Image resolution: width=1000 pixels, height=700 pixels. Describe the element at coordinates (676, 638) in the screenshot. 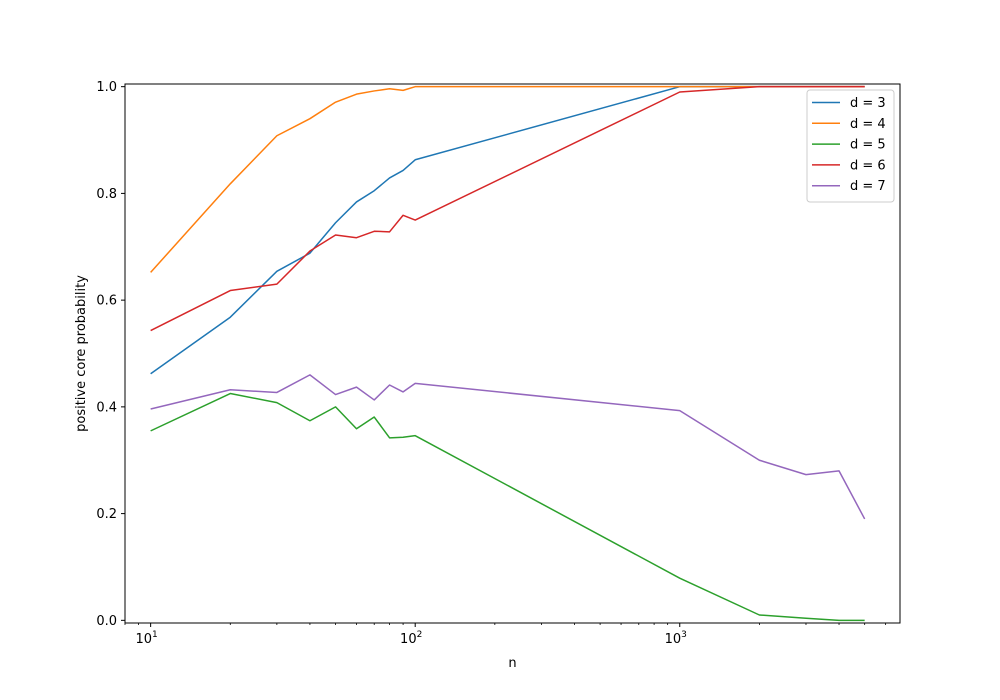

I see `x-tick-label: 10³` at that location.